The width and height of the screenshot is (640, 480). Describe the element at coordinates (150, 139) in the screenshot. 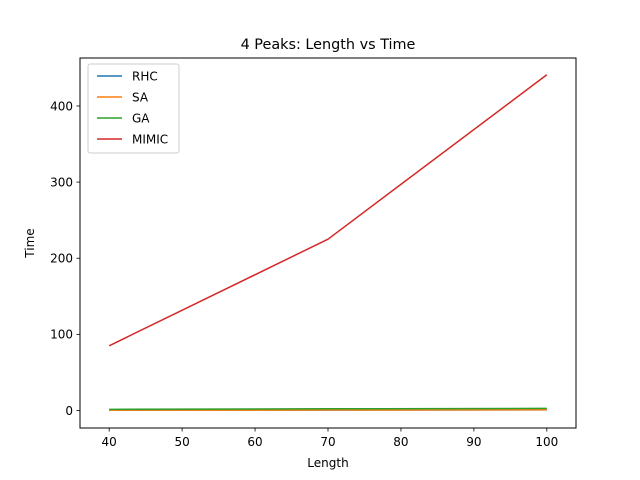

I see `legend-label-mimic: MIMIC` at that location.